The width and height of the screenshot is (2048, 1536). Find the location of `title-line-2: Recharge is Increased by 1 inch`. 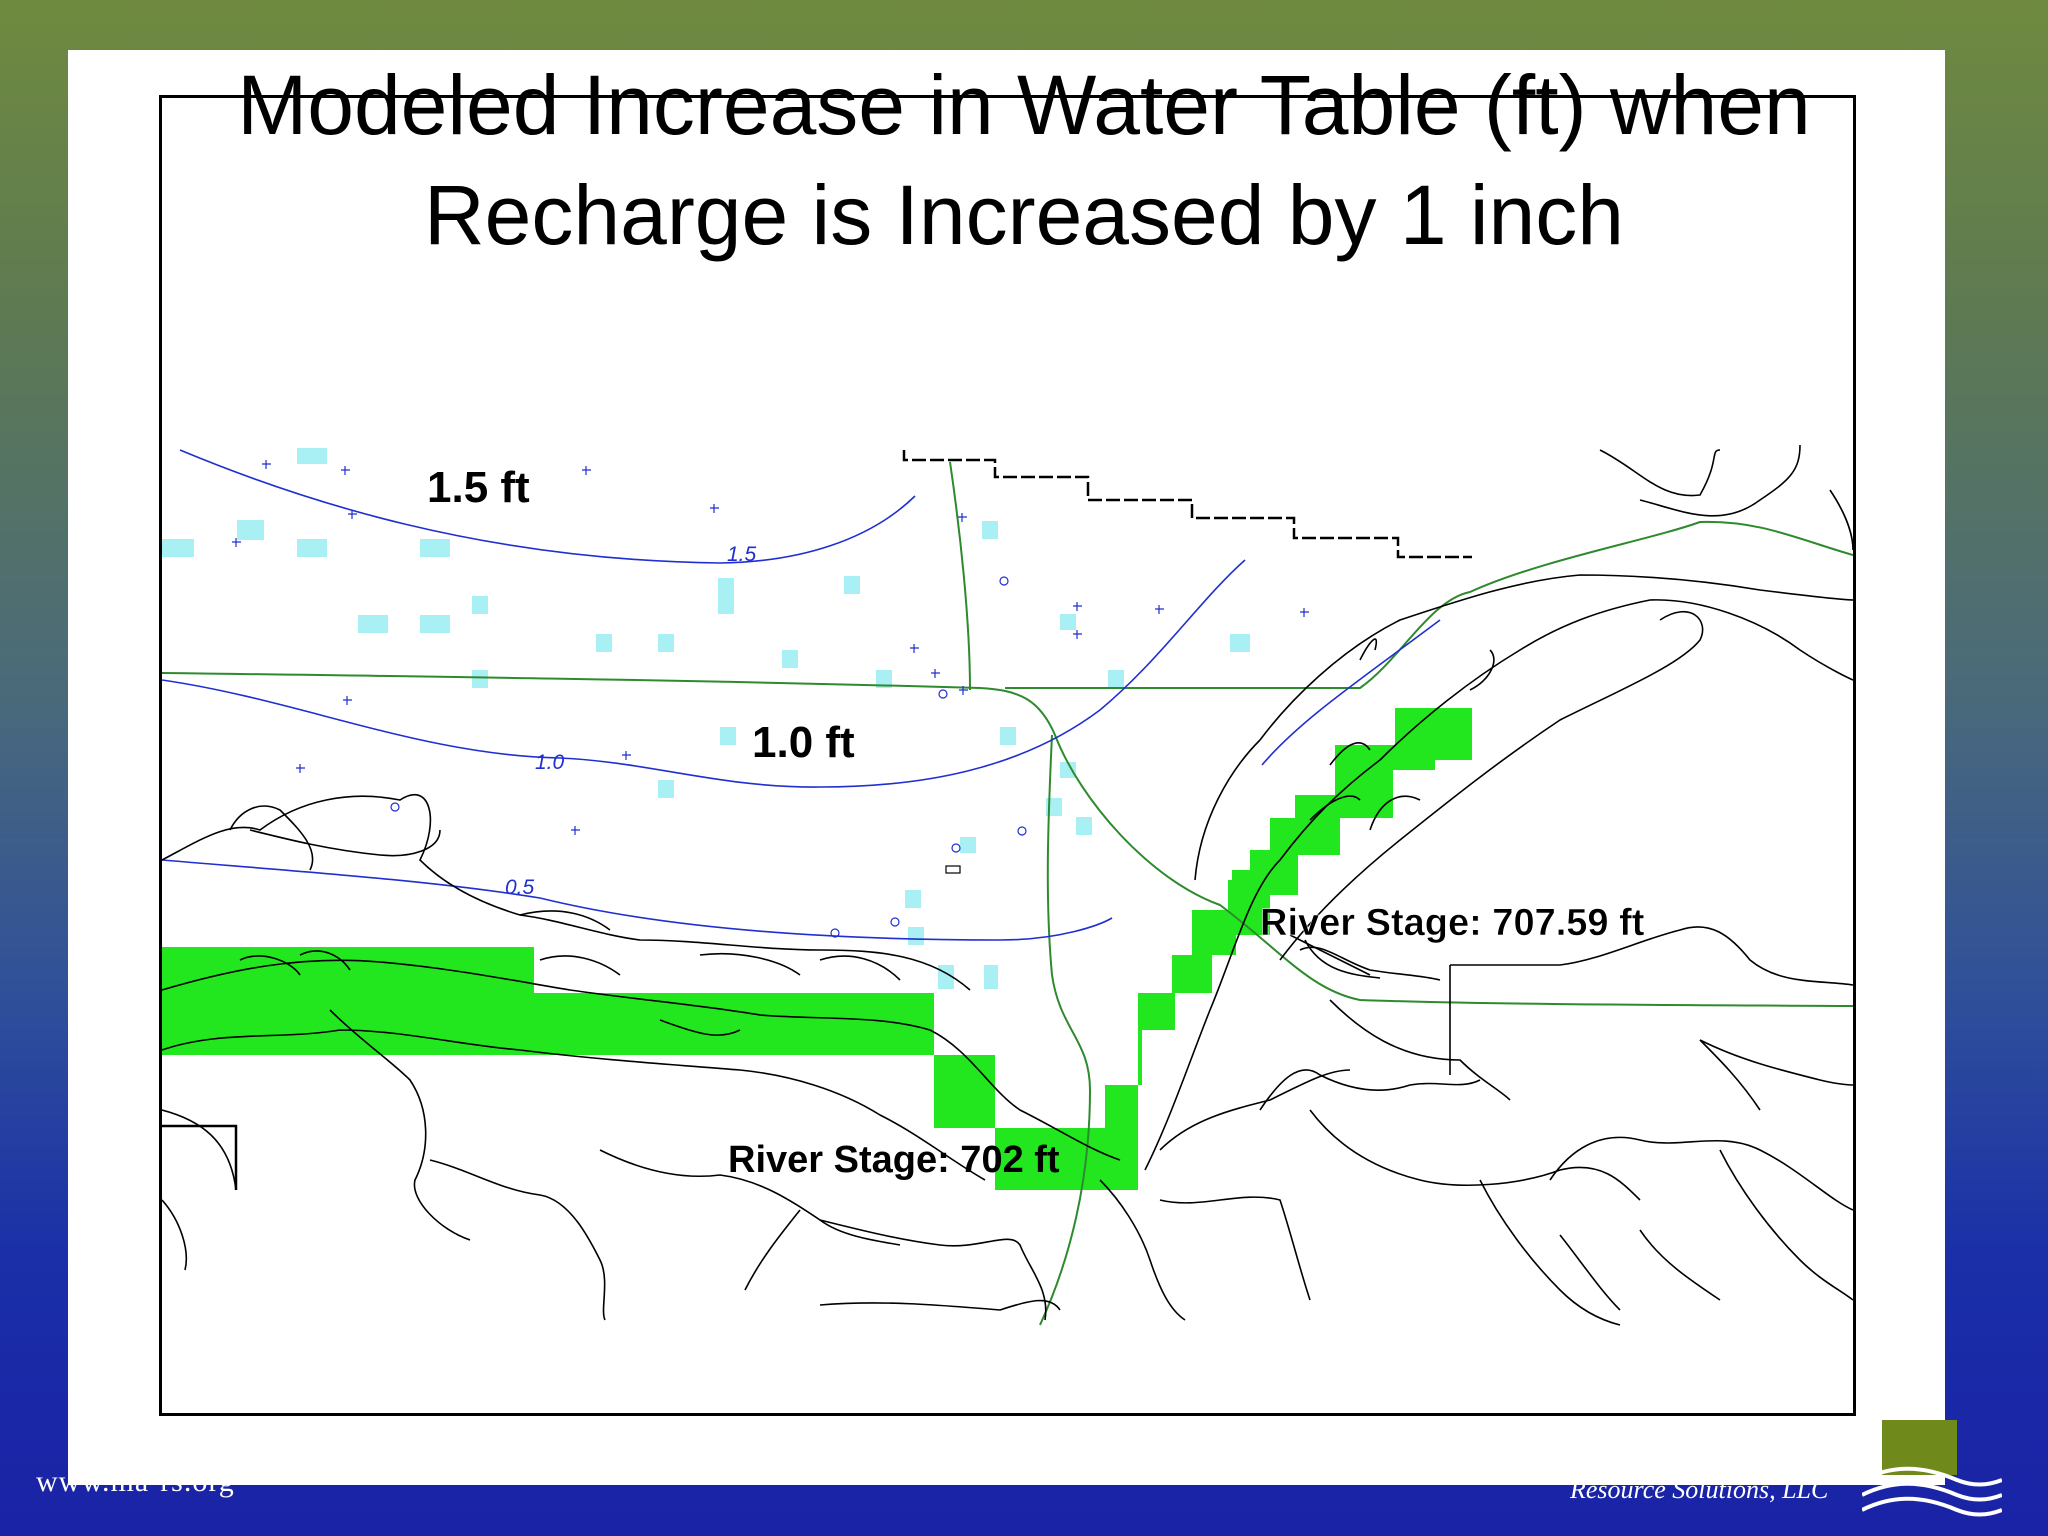

title-line-2: Recharge is Increased by 1 inch is located at coordinates (1024, 215).